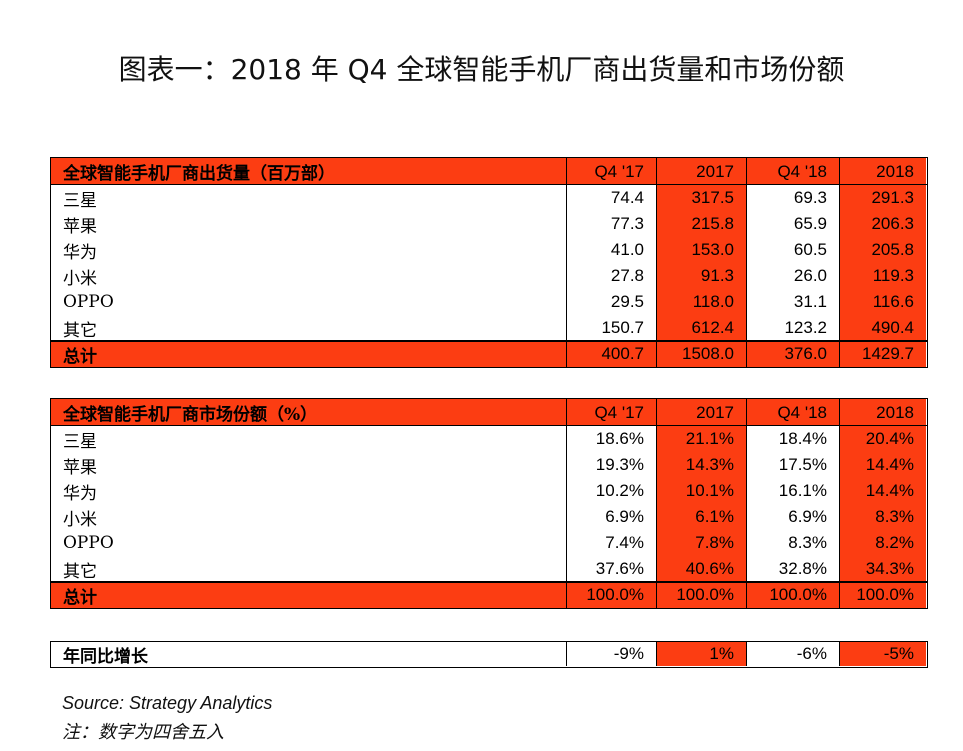 Image resolution: width=963 pixels, height=751 pixels. I want to click on cell-value: 29.5, so click(611, 302).